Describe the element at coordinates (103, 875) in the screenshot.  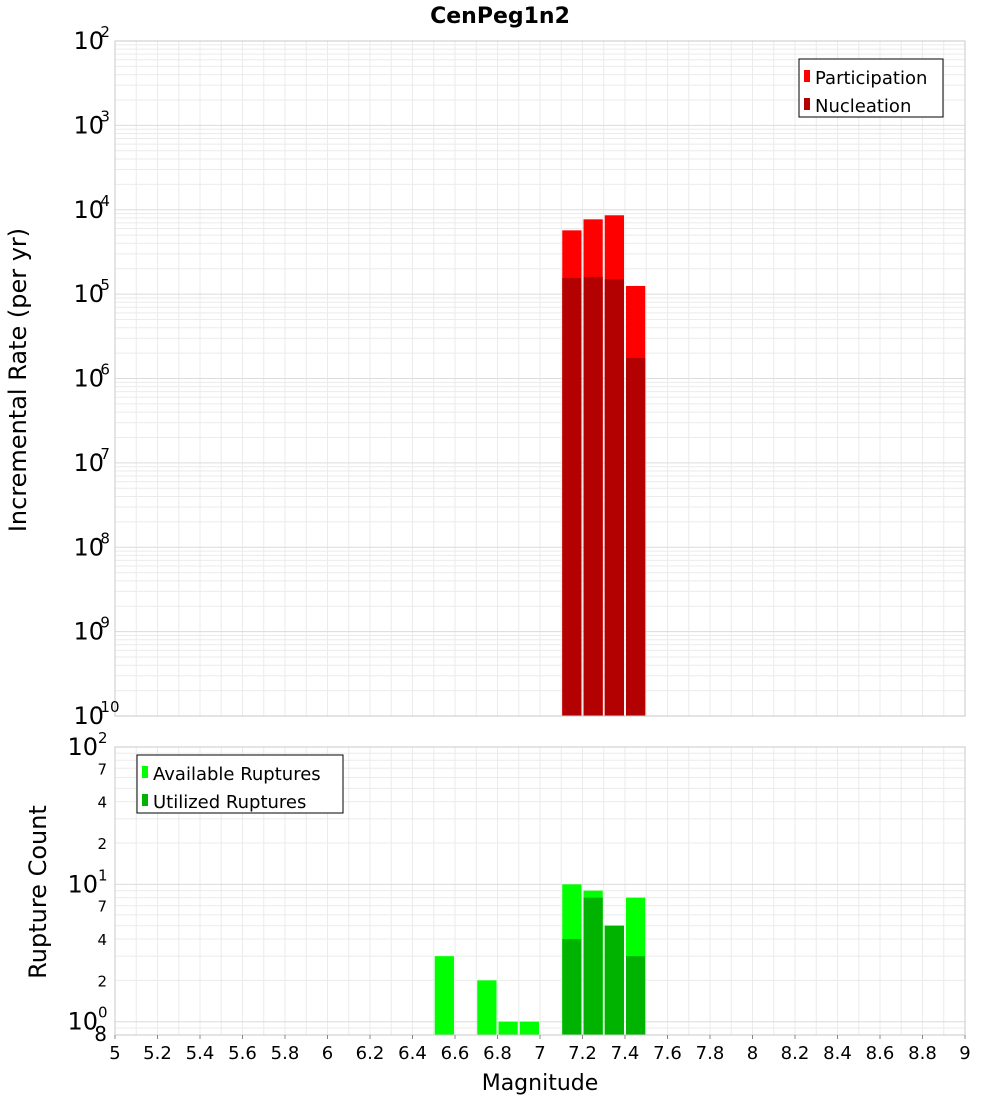
I see `y-tick-exponent: 1` at that location.